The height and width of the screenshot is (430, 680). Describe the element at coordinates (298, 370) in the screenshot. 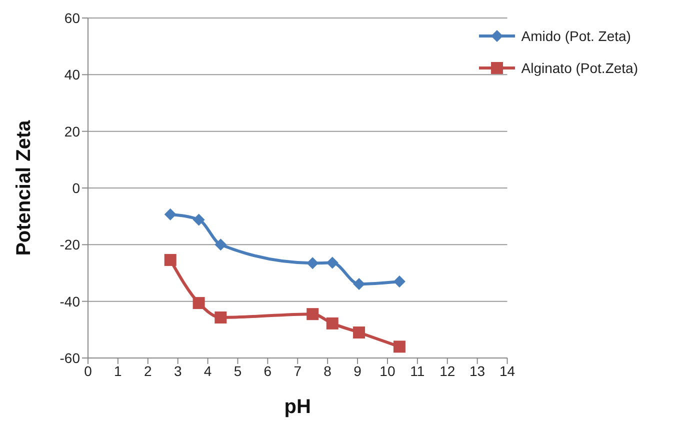

I see `x-tick-label: 7` at that location.